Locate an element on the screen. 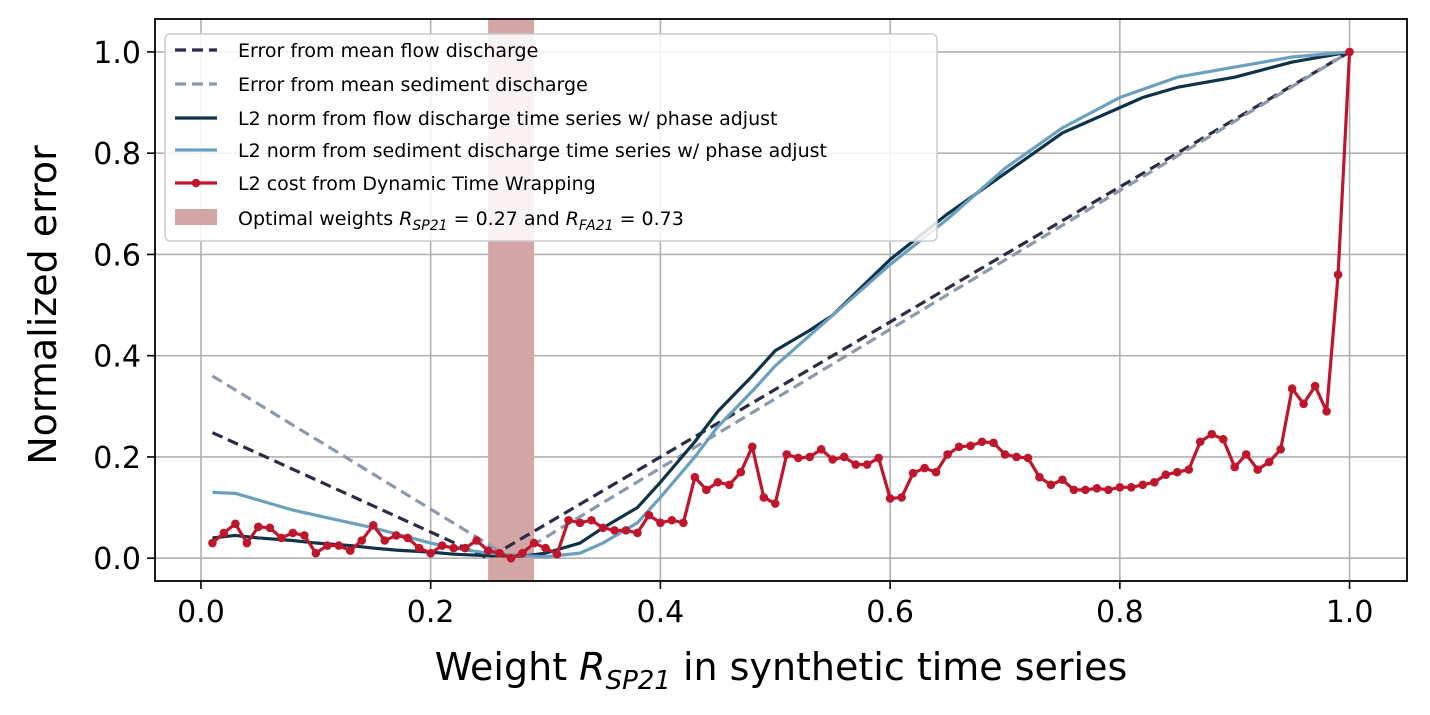  legend-band-swatch is located at coordinates (196, 217).